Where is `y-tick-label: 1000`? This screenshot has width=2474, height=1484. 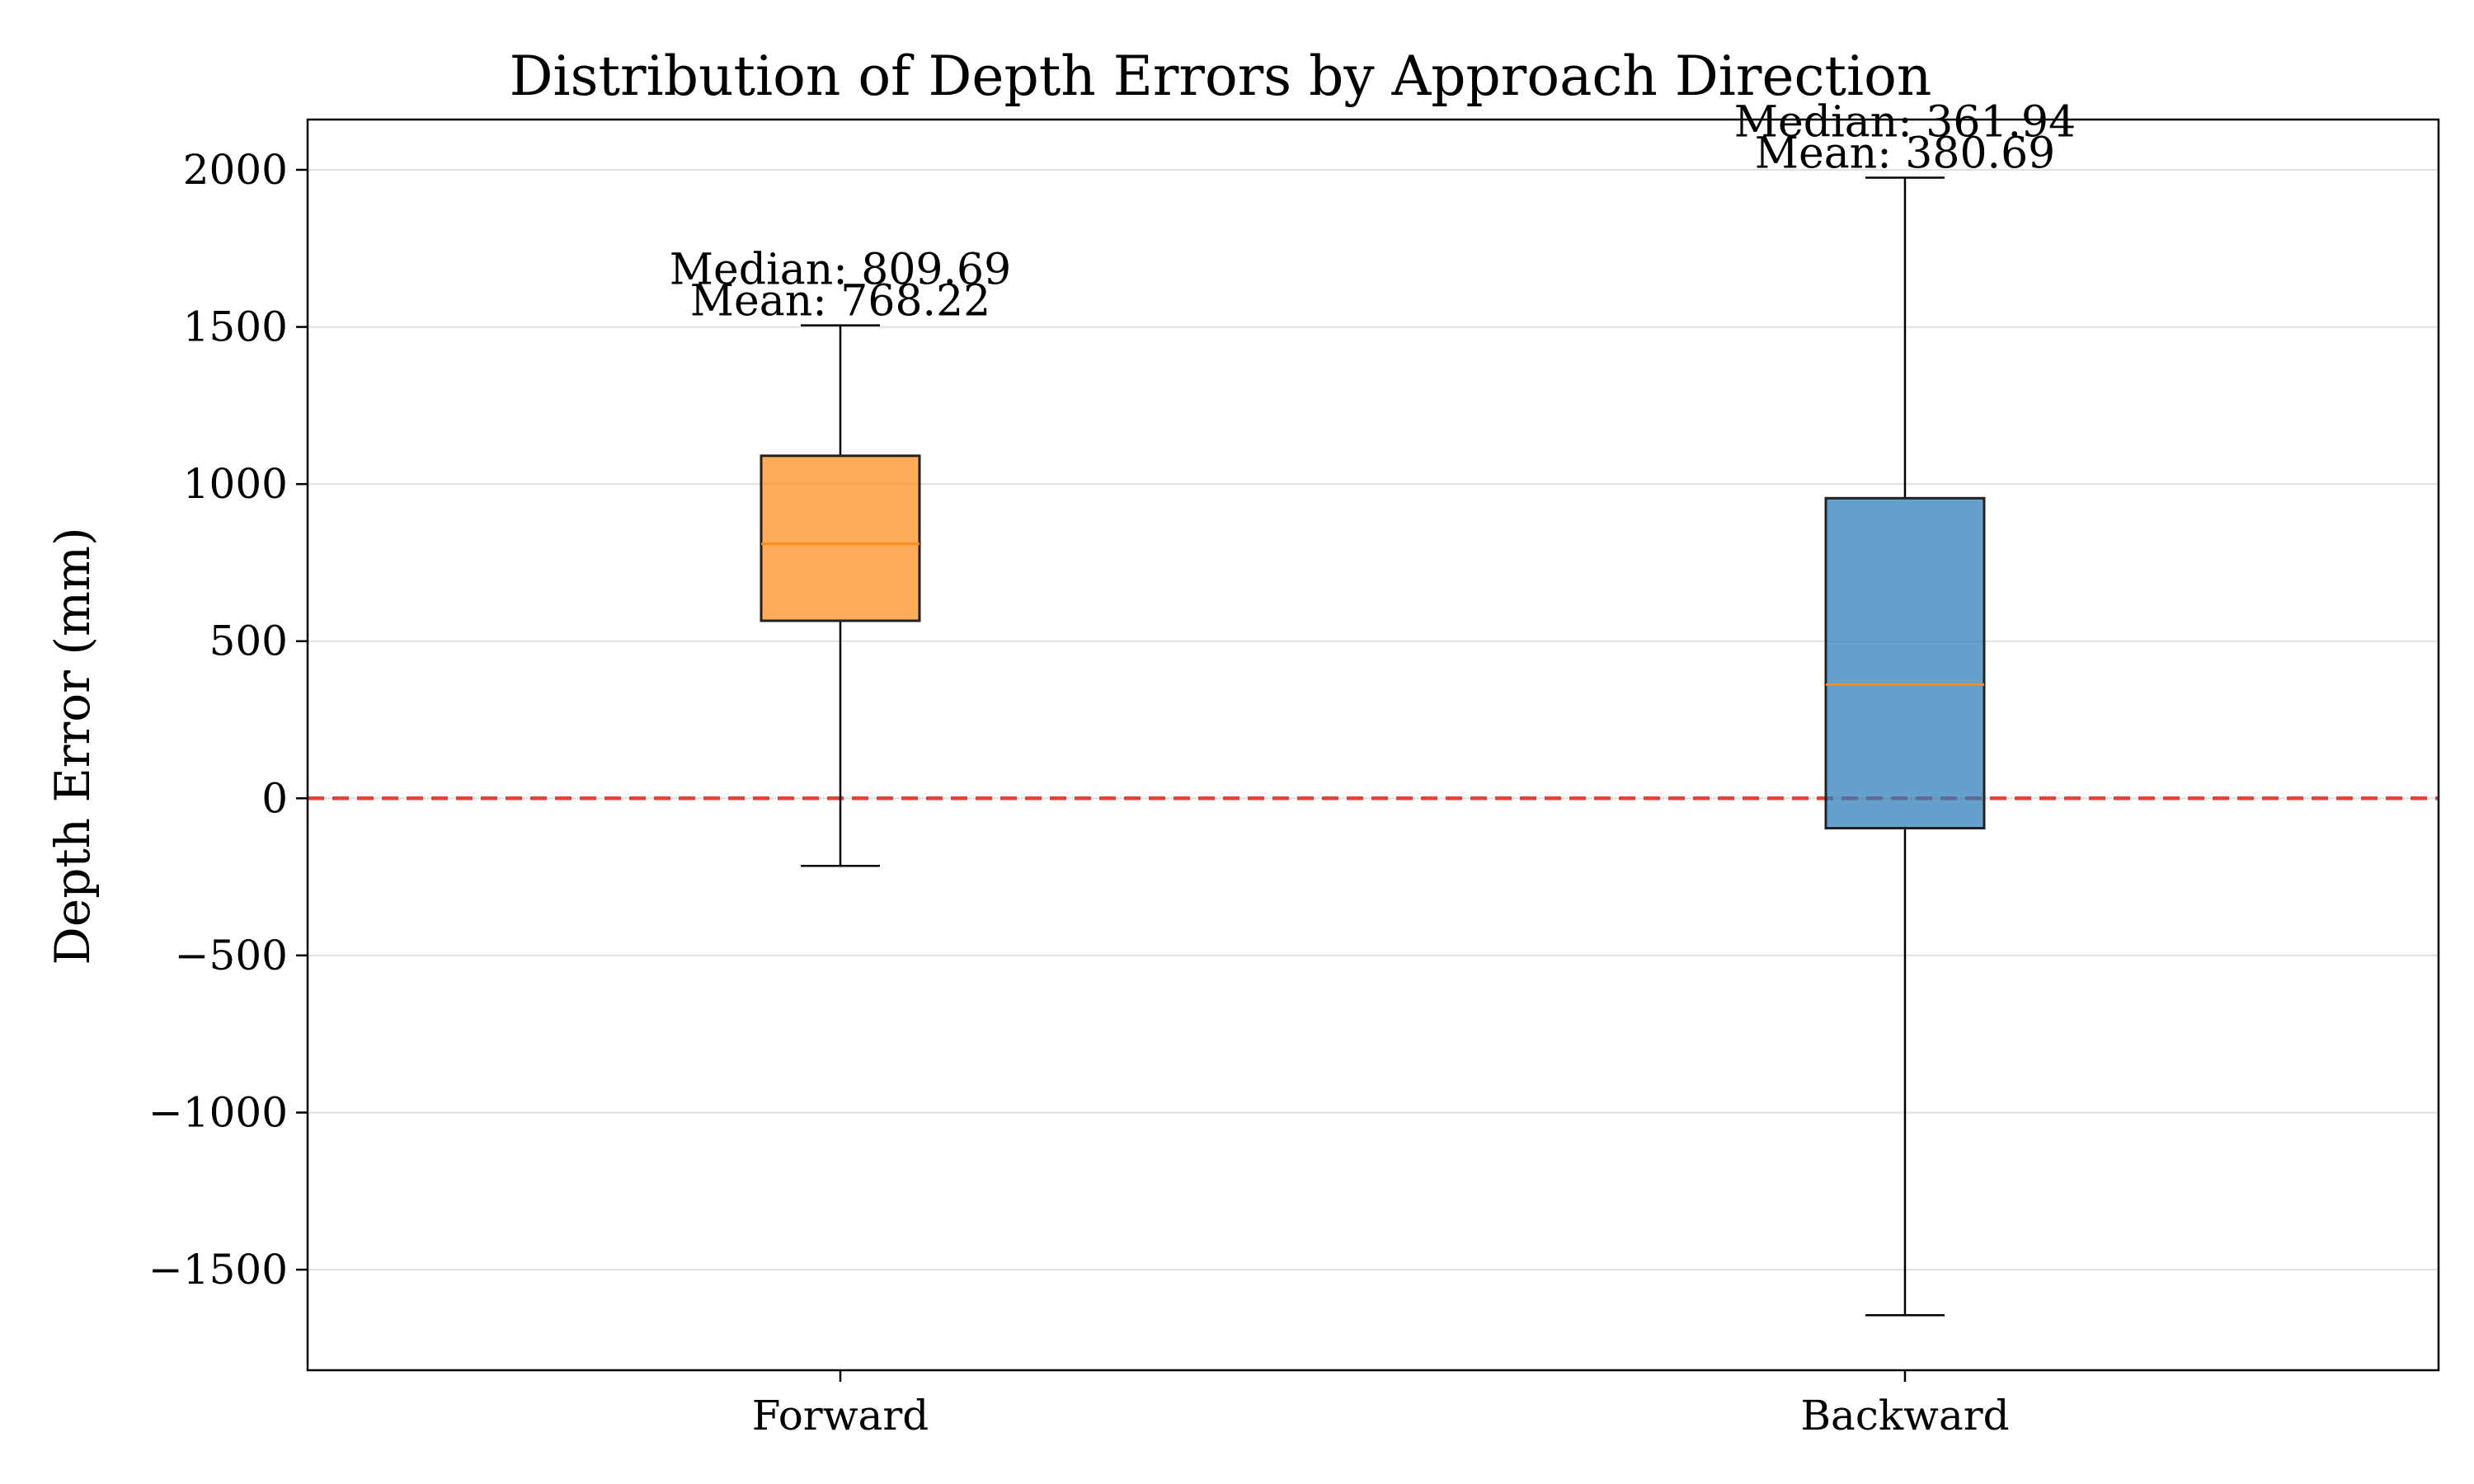
y-tick-label: 1000 is located at coordinates (235, 484).